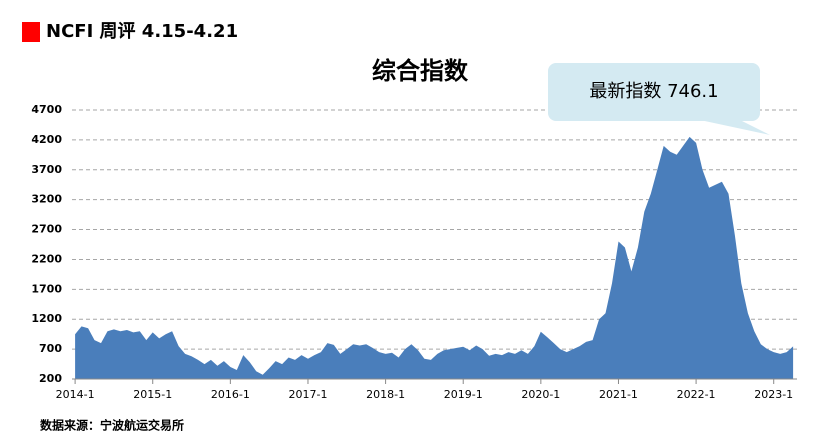  Describe the element at coordinates (142, 31) in the screenshot. I see `header-title: NCFI 周评 4.15-4.21` at that location.